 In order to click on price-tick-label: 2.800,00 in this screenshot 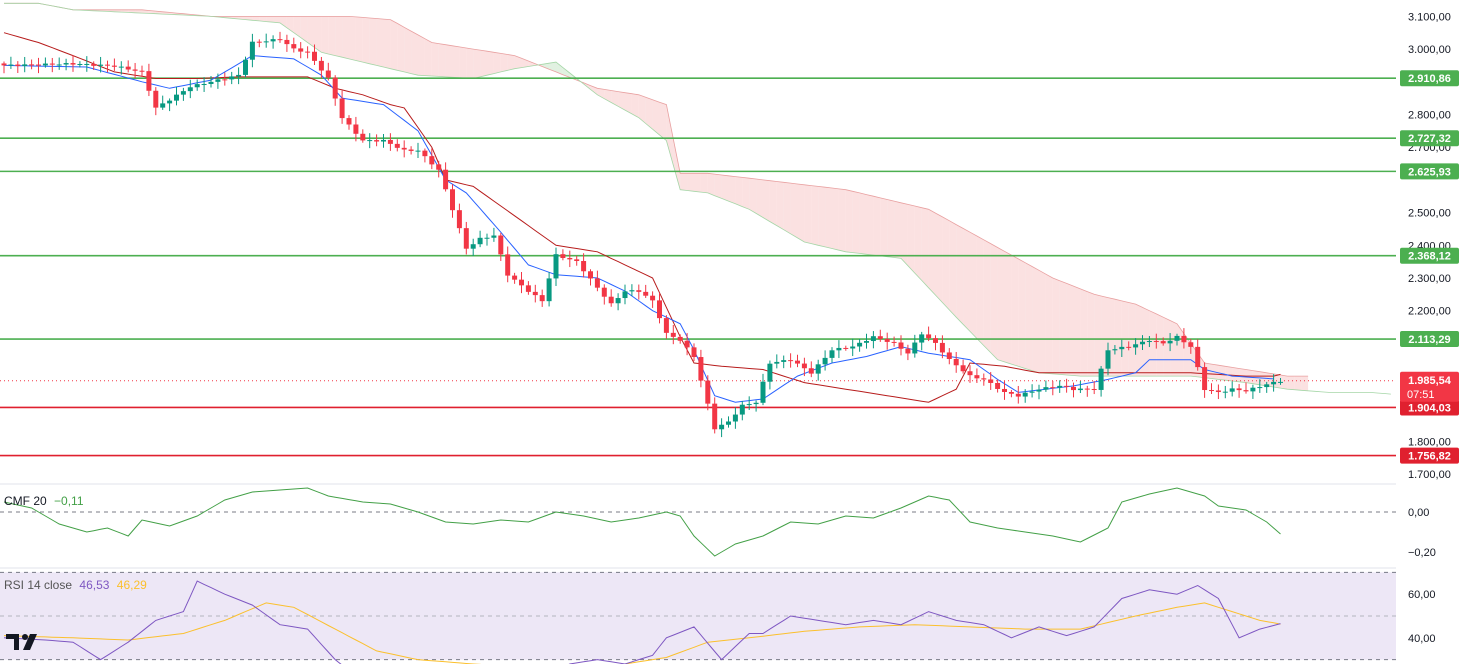, I will do `click(1429, 115)`.